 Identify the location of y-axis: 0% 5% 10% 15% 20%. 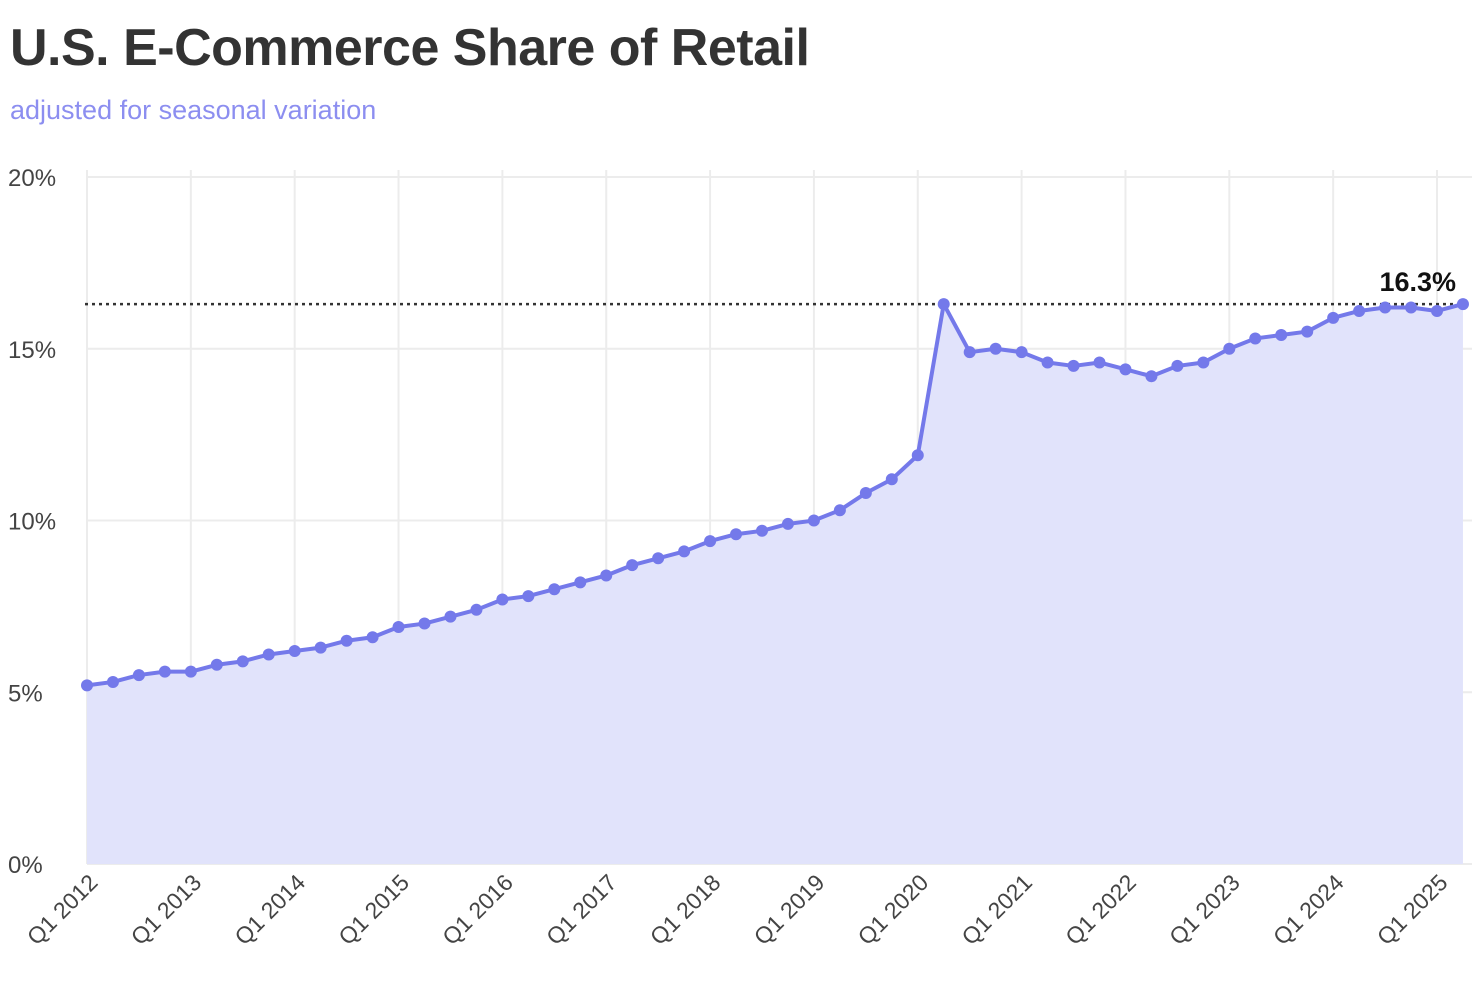
(32, 522).